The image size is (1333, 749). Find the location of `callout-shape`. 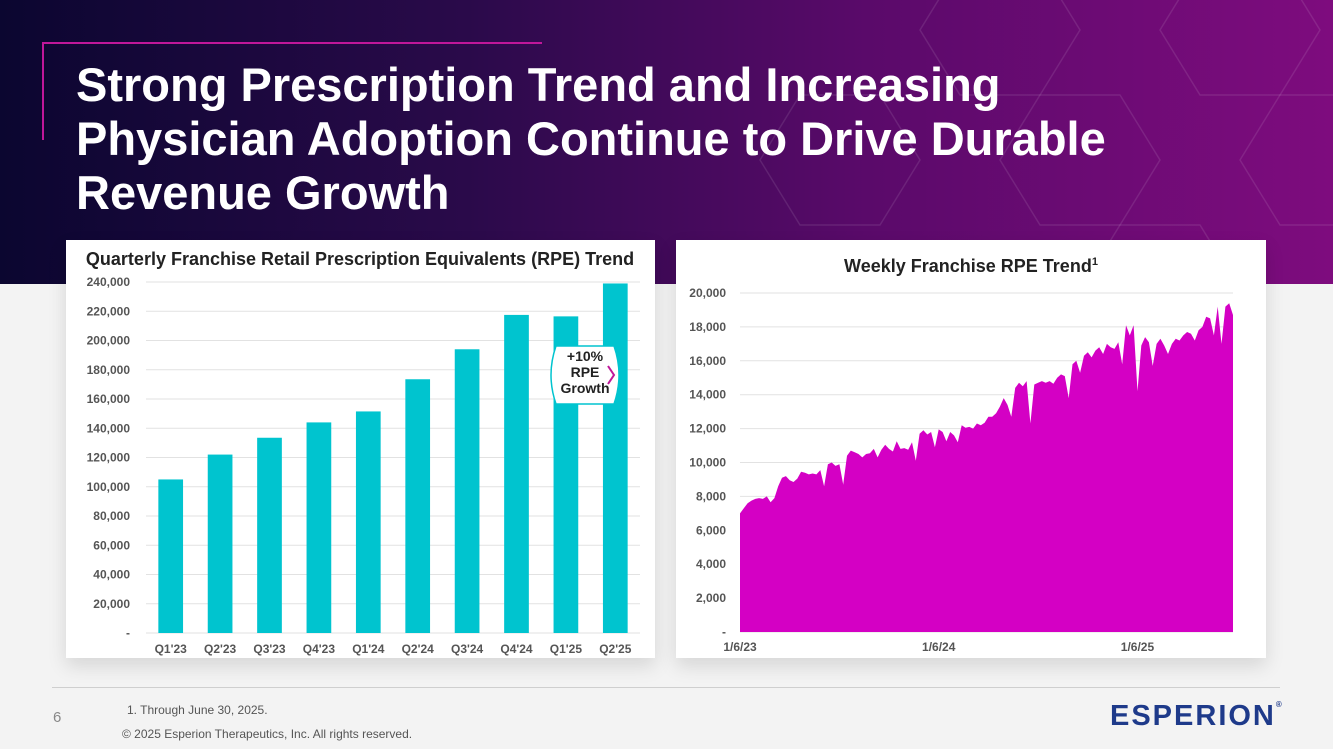

callout-shape is located at coordinates (585, 375).